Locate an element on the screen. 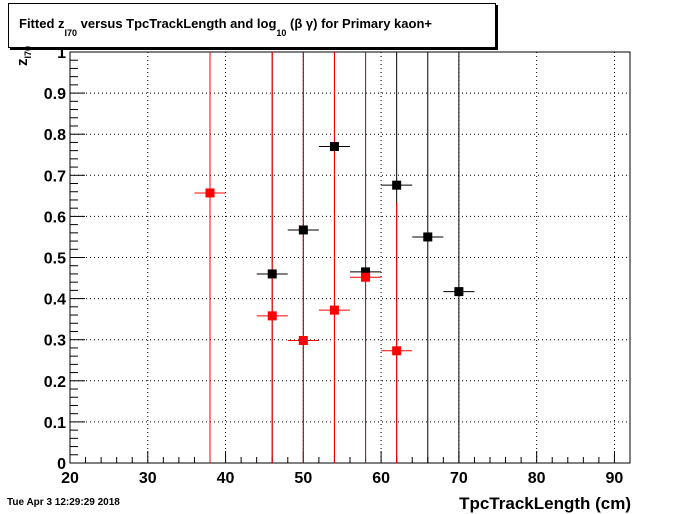  x-tick-label: 80 is located at coordinates (537, 478).